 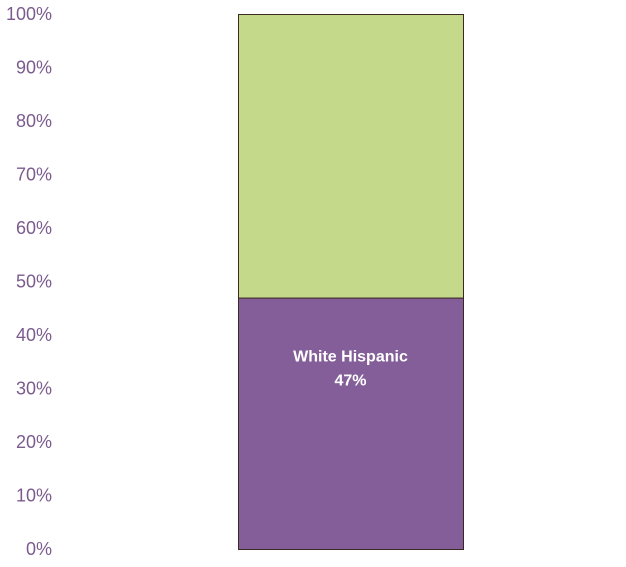 What do you see at coordinates (34, 175) in the screenshot?
I see `y-tick-label: 70%` at bounding box center [34, 175].